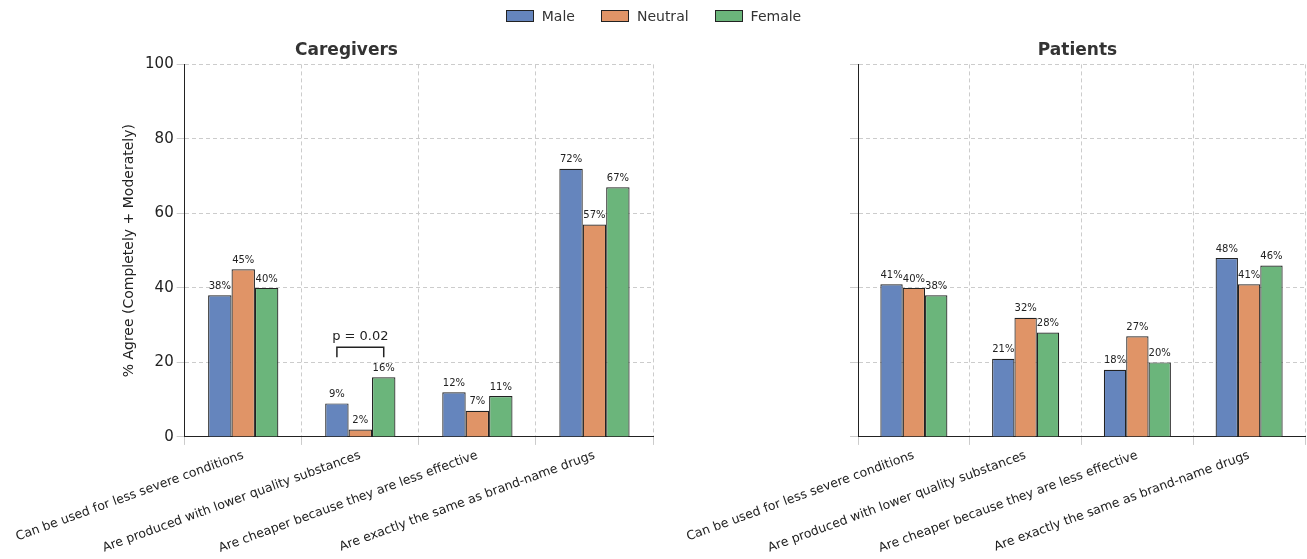 The width and height of the screenshot is (1307, 559). Describe the element at coordinates (1271, 256) in the screenshot. I see `data-label: 46%` at that location.